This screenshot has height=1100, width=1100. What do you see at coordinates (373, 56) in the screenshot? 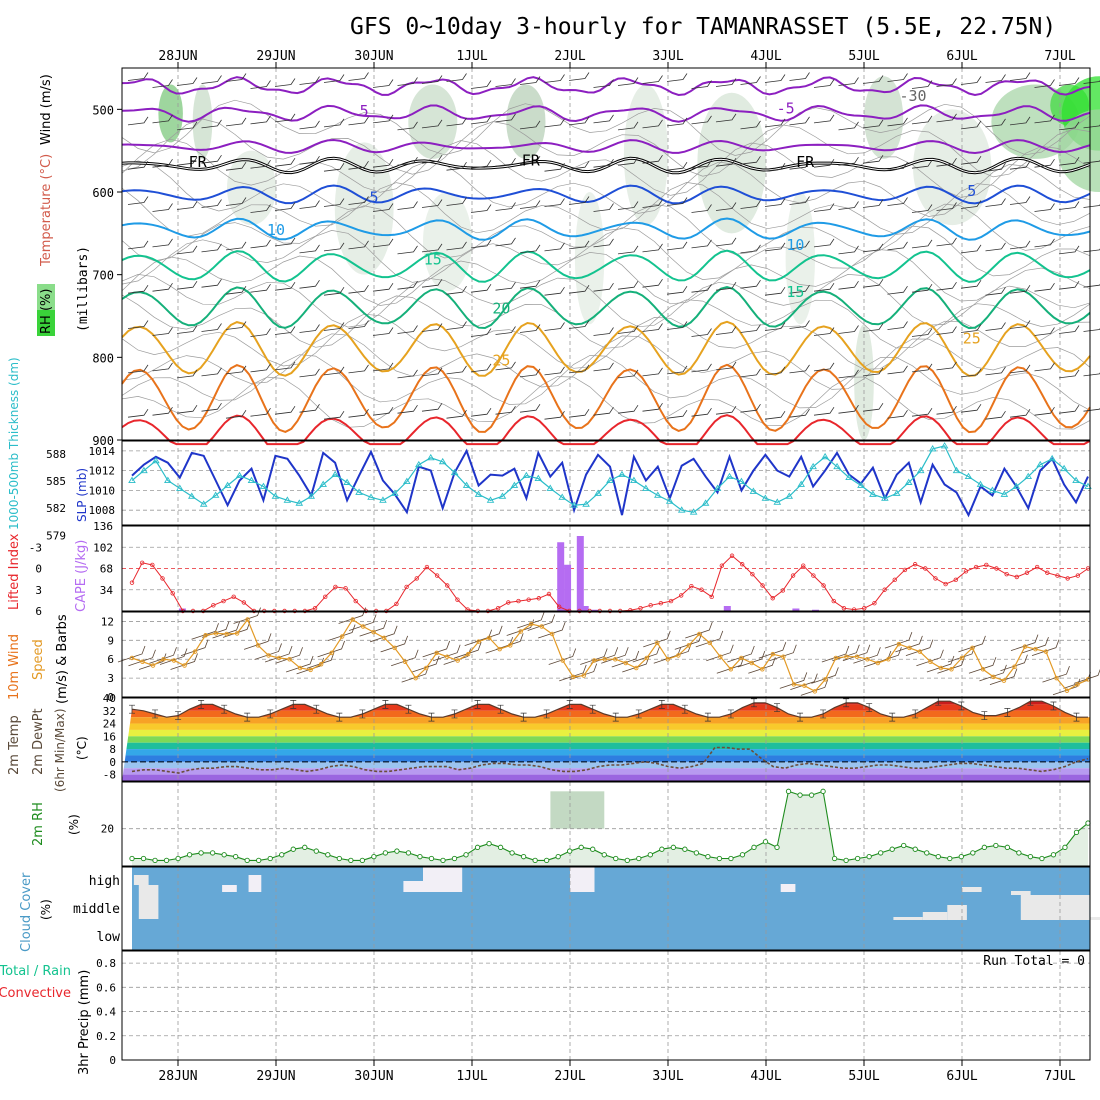
I see `x-tick-label-top: 30JUN` at bounding box center [373, 56].